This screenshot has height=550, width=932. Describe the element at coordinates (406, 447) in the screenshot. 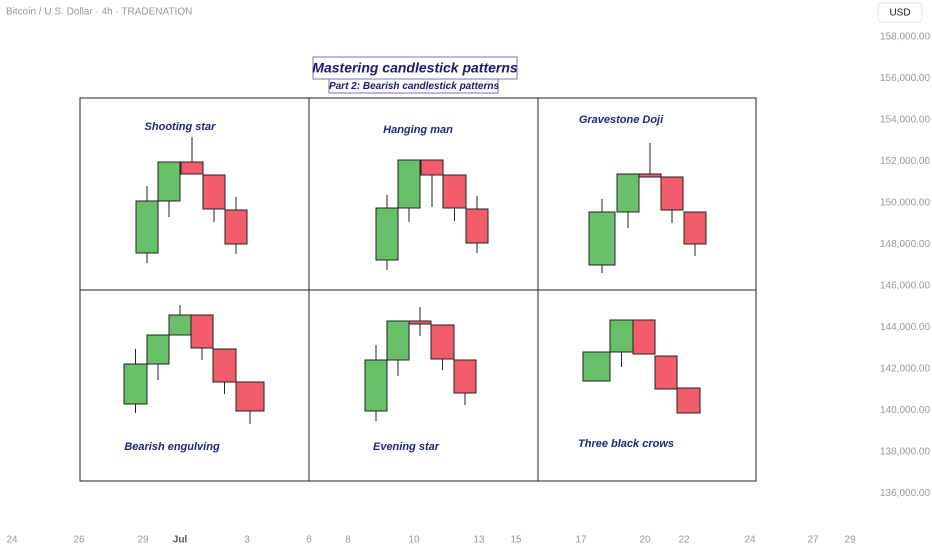

I see `pattern-label: Evening star` at that location.